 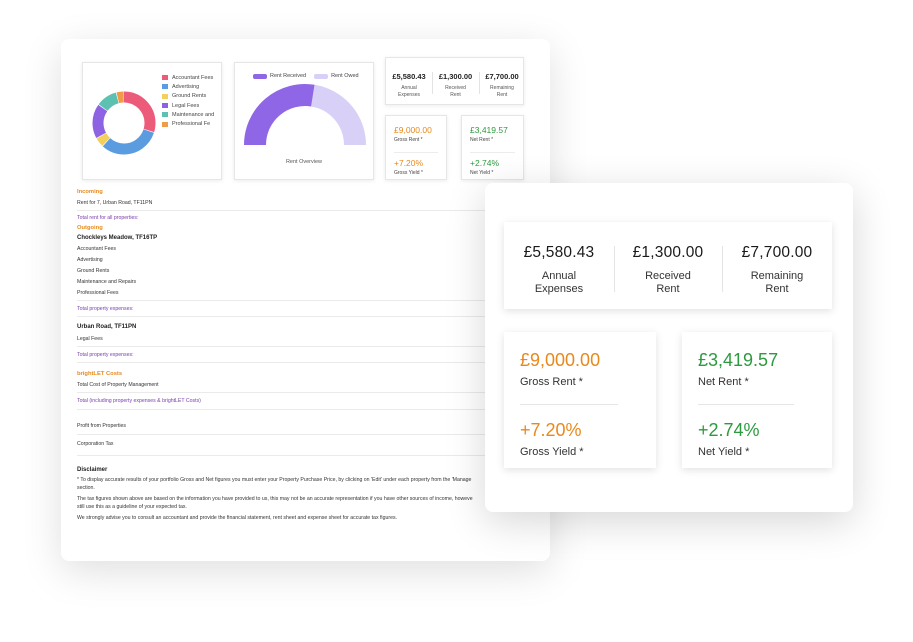 What do you see at coordinates (729, 430) in the screenshot?
I see `net-yield-value: +2.74%` at bounding box center [729, 430].